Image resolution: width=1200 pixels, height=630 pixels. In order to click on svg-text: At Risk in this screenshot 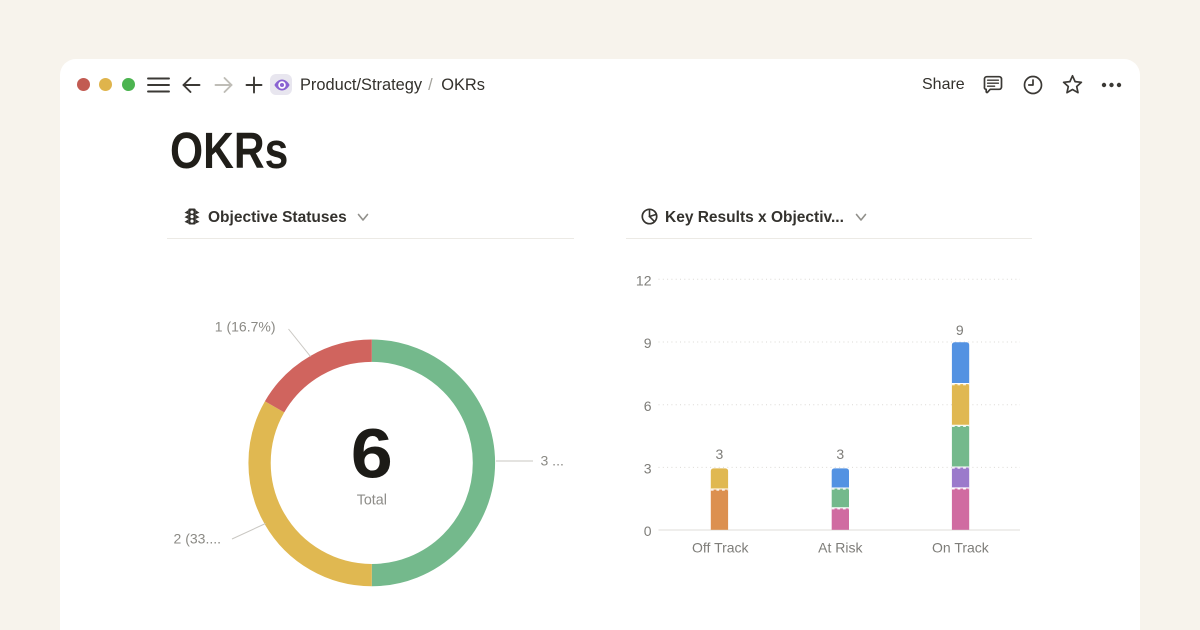, I will do `click(840, 548)`.